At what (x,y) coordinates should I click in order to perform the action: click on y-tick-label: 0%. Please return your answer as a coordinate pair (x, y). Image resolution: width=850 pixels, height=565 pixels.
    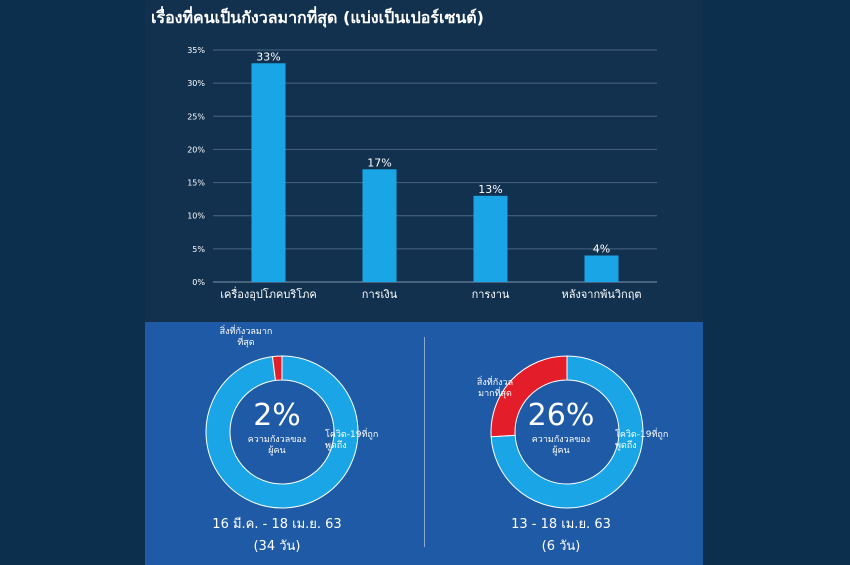
    Looking at the image, I should click on (198, 282).